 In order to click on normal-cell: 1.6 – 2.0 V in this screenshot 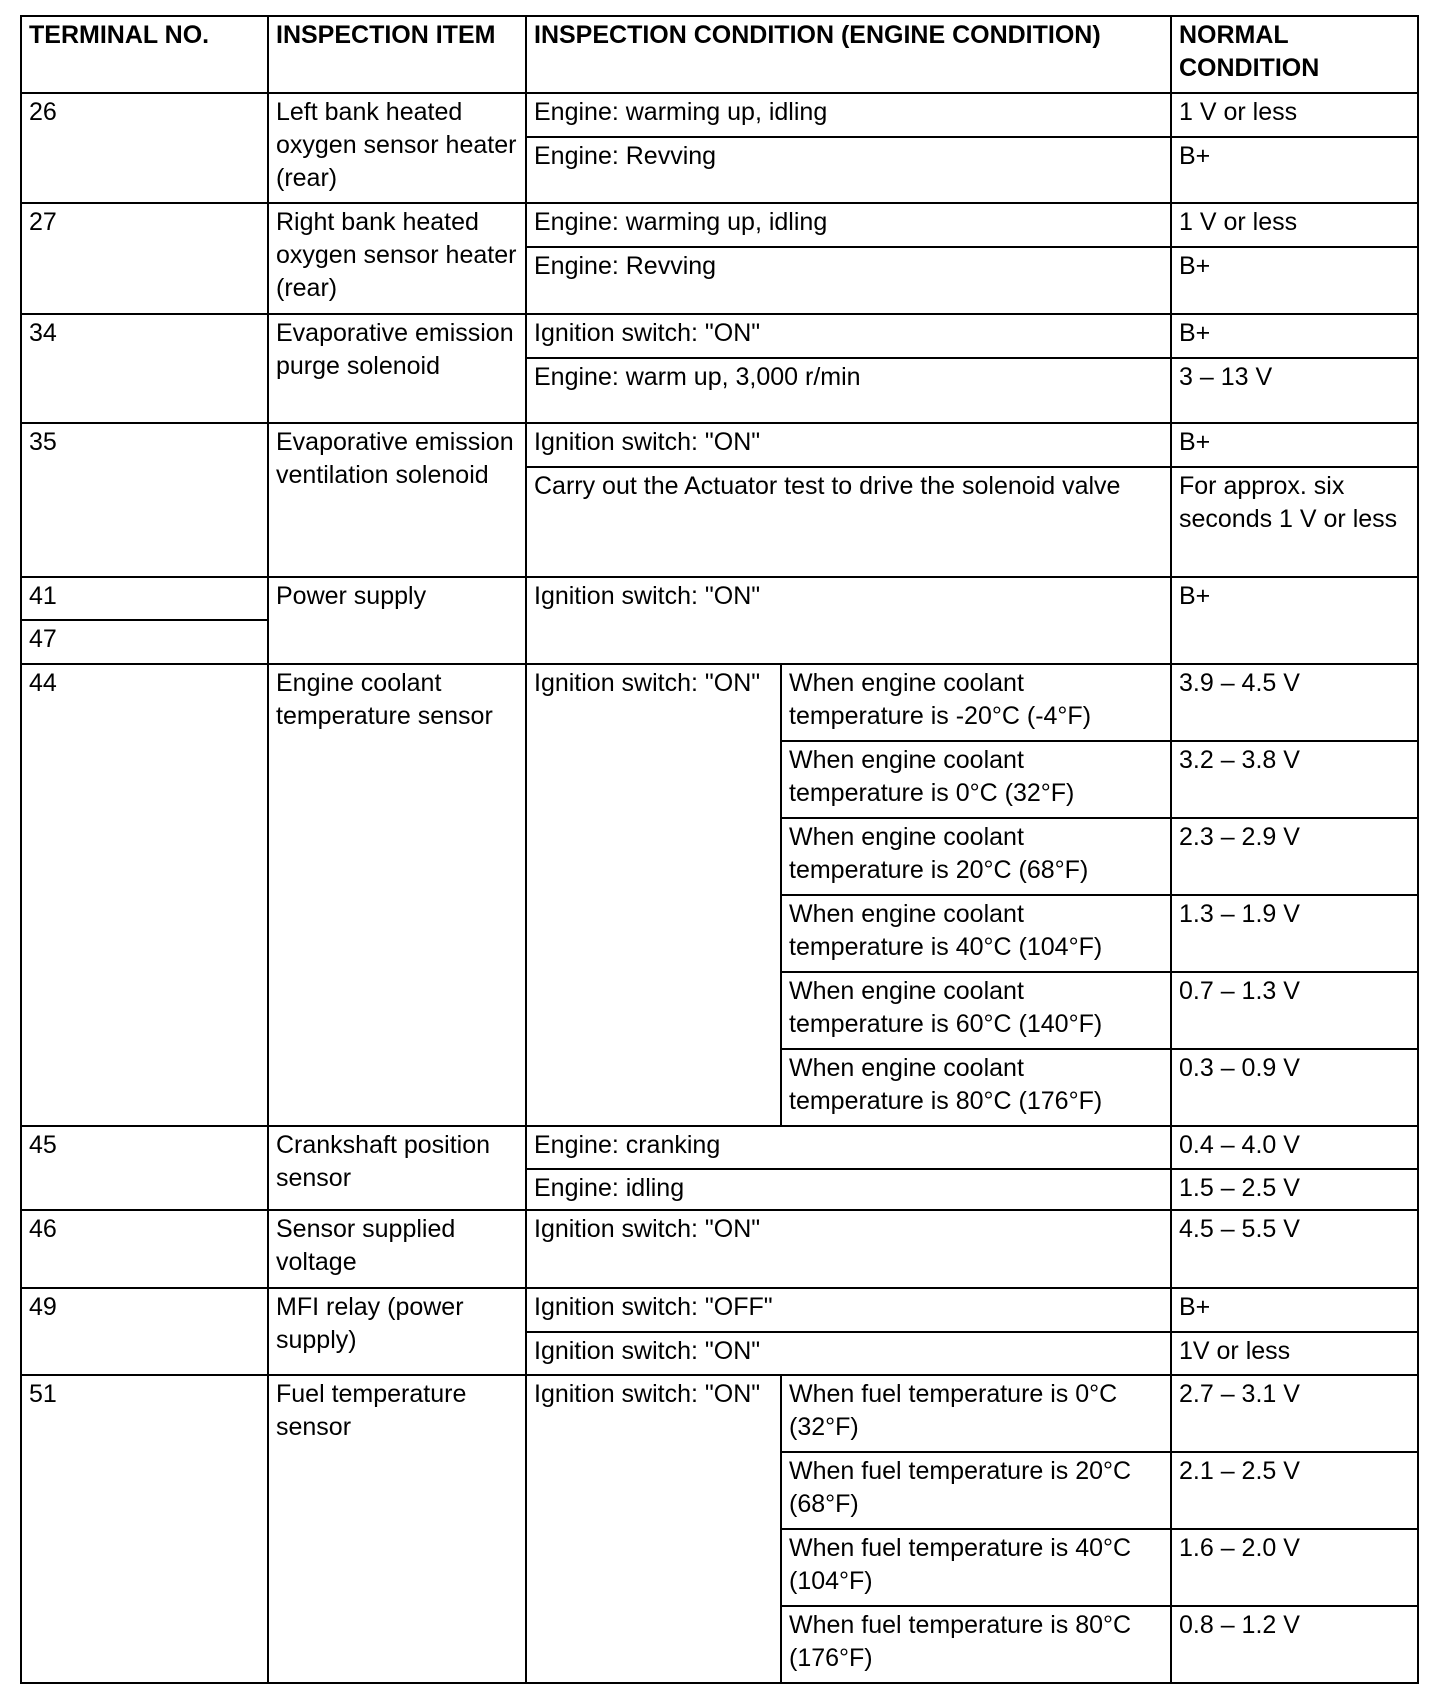, I will do `click(1294, 1567)`.